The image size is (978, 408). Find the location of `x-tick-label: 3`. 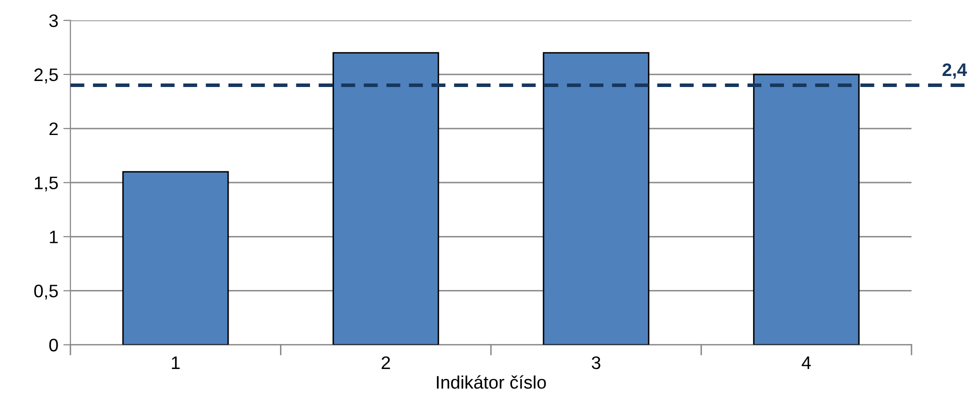

x-tick-label: 3 is located at coordinates (596, 363).